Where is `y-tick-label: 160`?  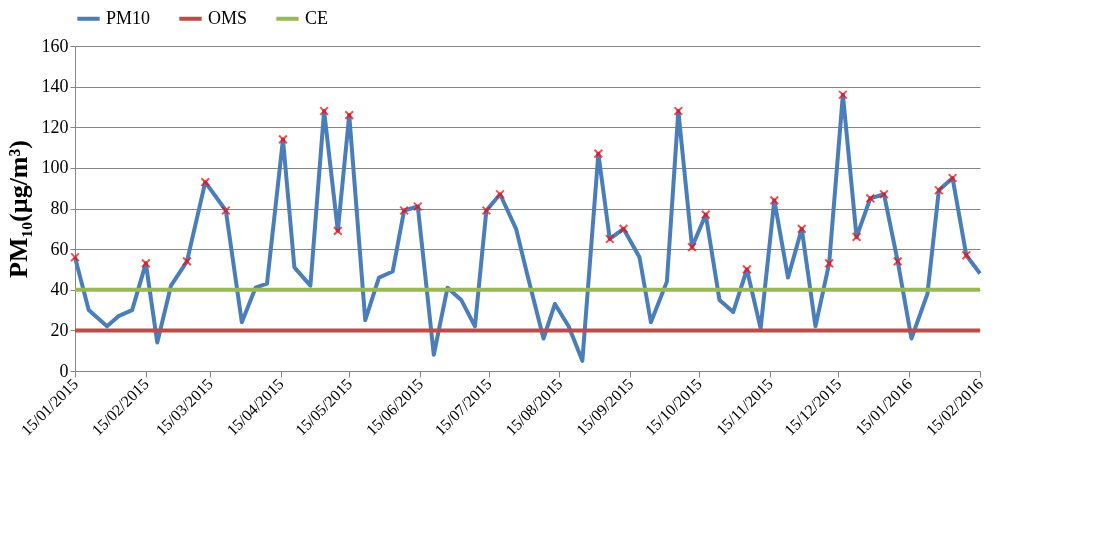 y-tick-label: 160 is located at coordinates (55, 45).